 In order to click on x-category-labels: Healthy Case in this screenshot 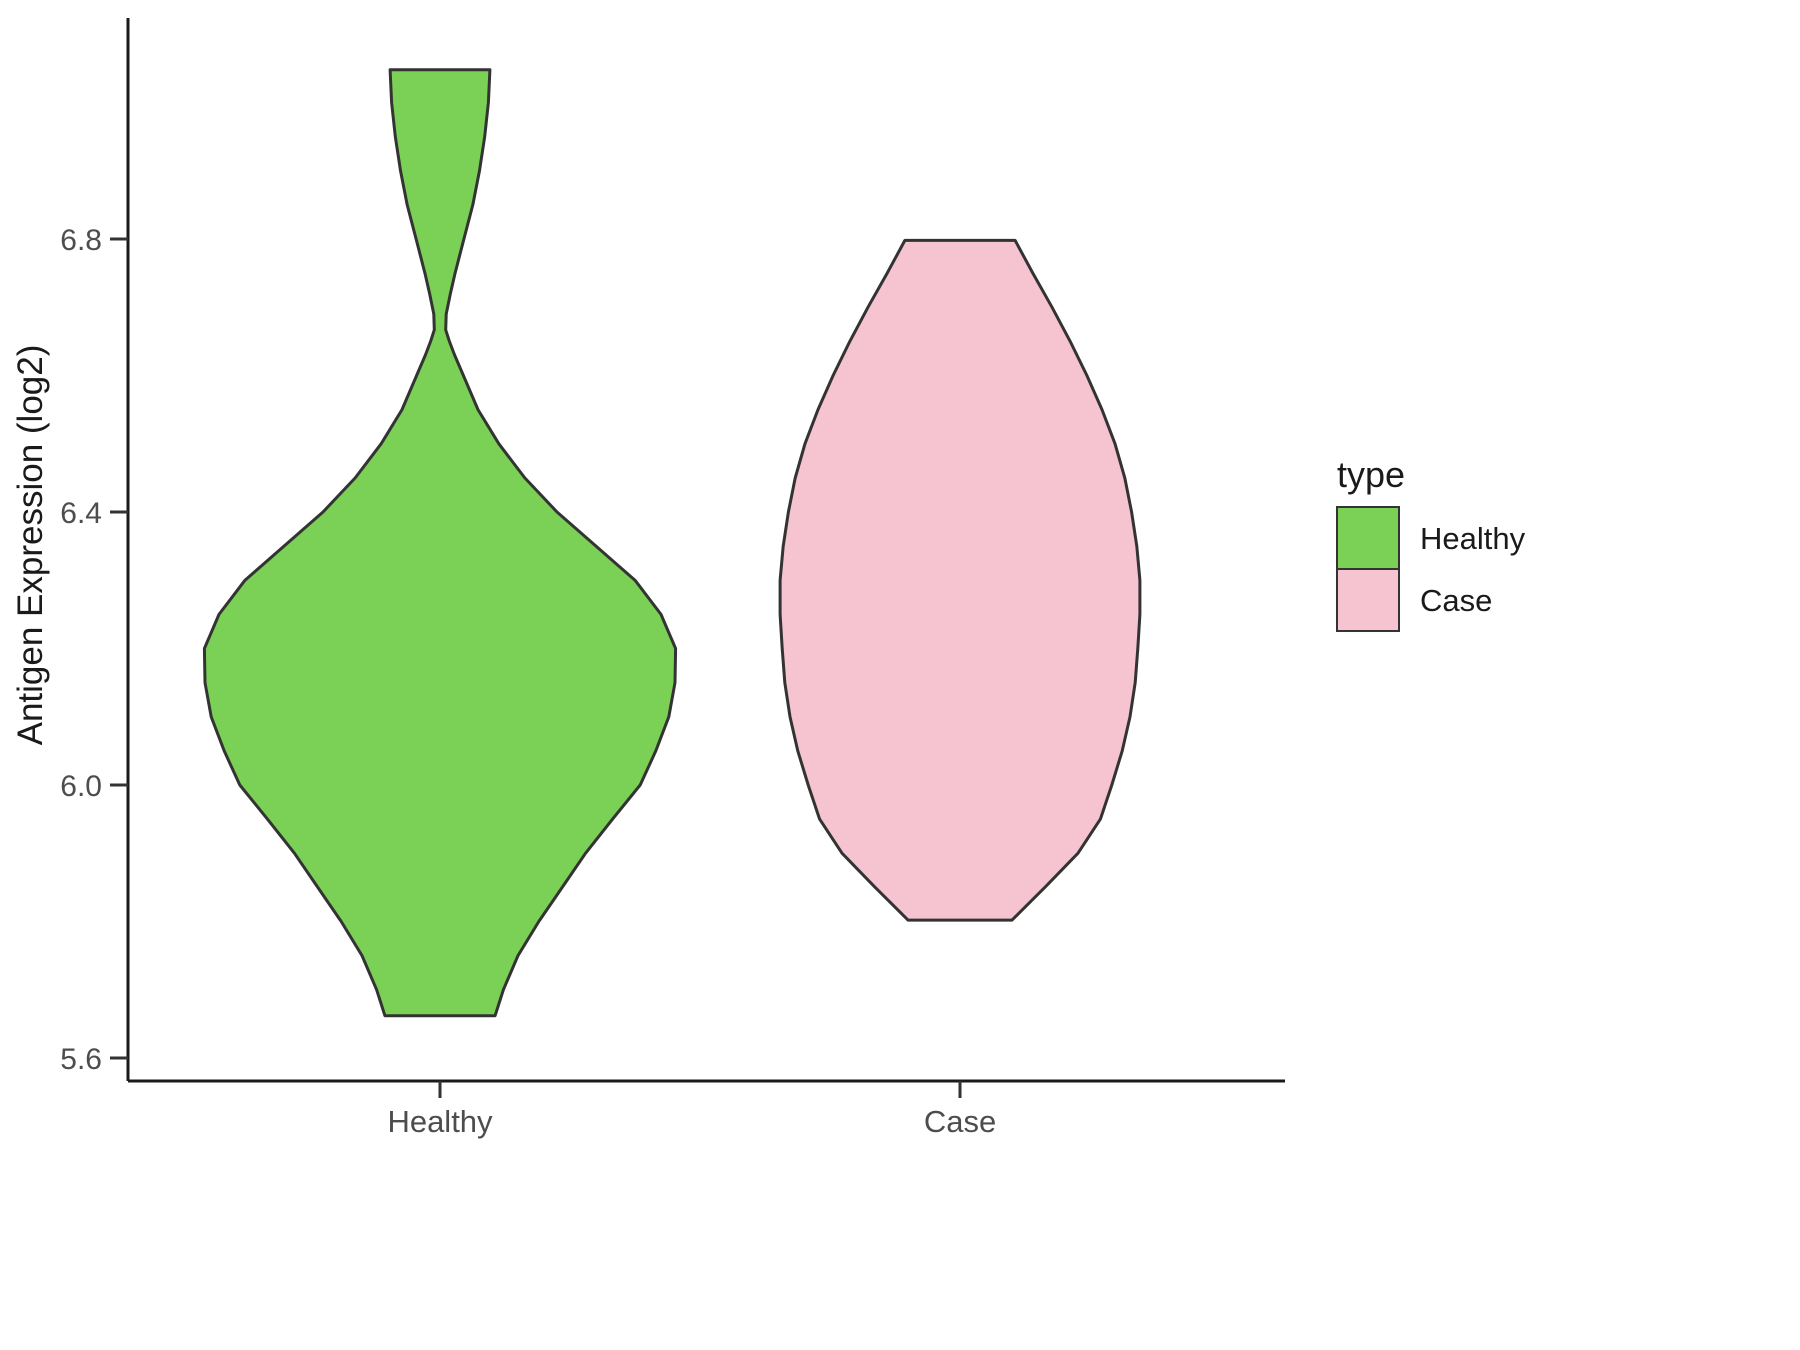, I will do `click(691, 1121)`.